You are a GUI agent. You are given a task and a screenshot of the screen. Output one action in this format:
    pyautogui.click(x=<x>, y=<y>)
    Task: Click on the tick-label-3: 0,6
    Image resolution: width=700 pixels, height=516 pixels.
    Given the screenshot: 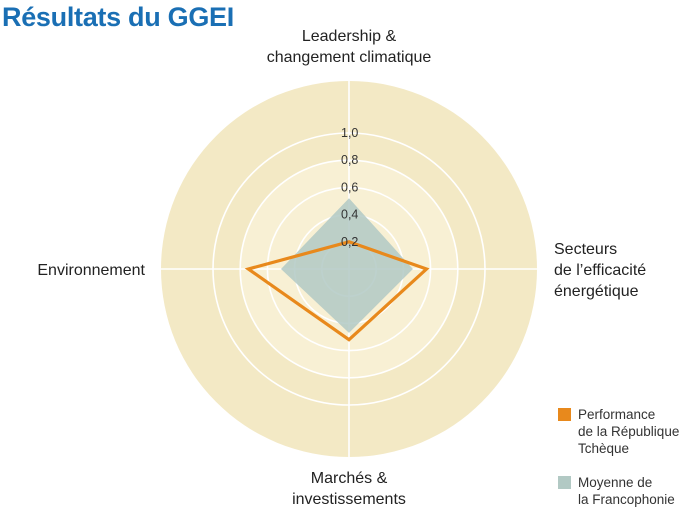 What is the action you would take?
    pyautogui.click(x=349, y=187)
    